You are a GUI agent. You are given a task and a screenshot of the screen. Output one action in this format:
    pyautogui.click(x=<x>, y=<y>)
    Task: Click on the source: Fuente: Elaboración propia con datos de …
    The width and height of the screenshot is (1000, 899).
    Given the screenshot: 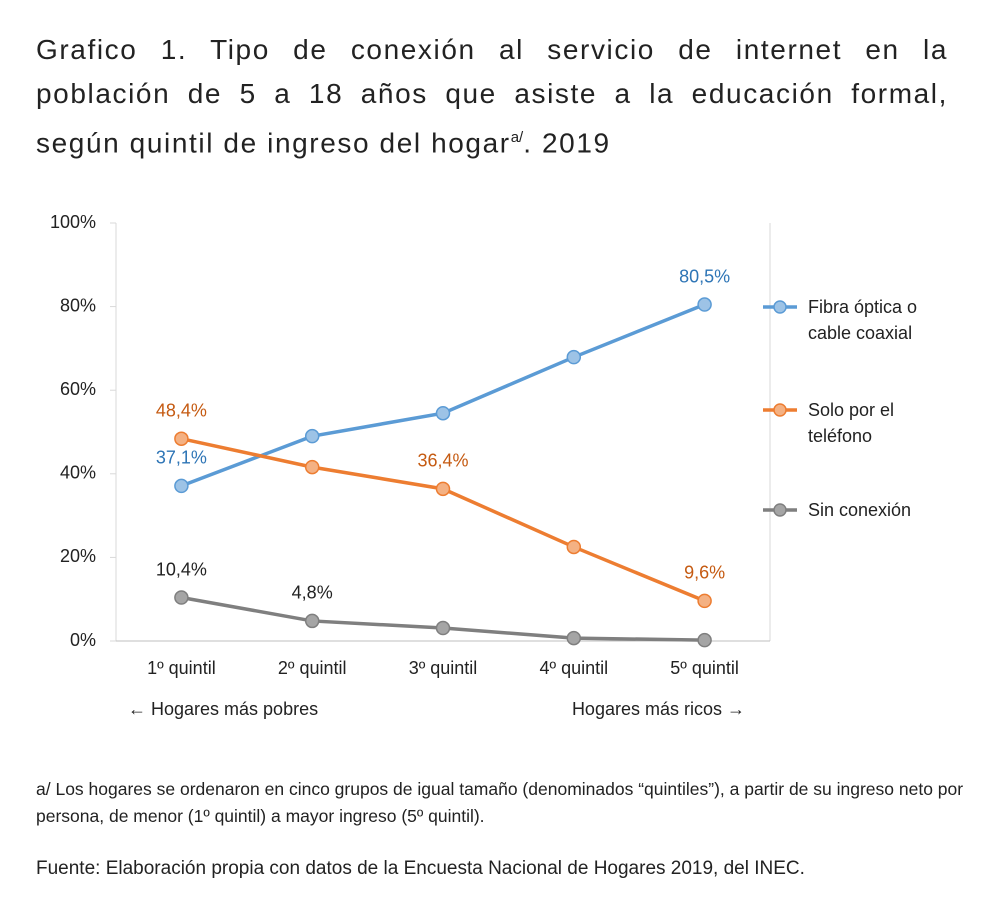 What is the action you would take?
    pyautogui.click(x=420, y=868)
    